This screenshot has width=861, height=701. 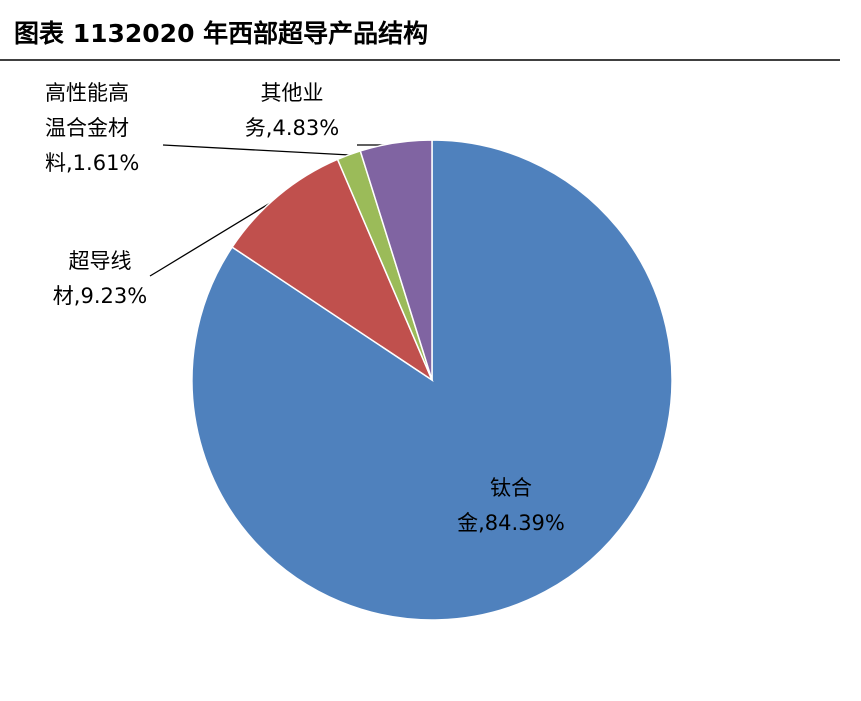 I want to click on data-label: 高性能高温合金材料,1.61%, so click(x=92, y=128).